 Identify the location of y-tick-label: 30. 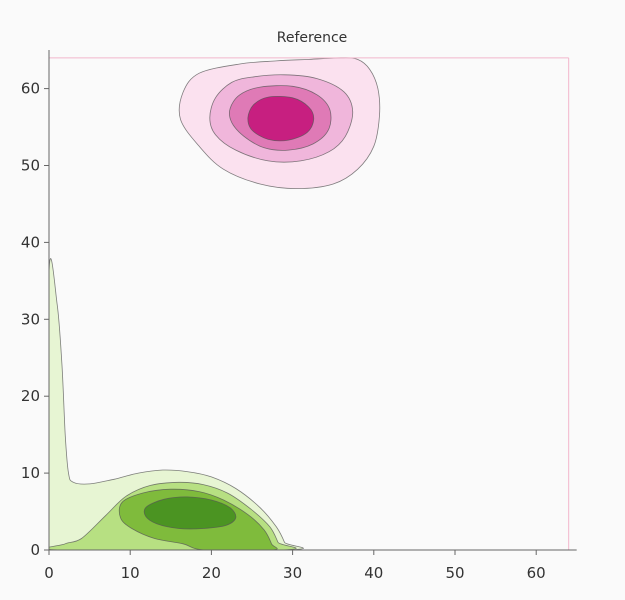
(30, 319).